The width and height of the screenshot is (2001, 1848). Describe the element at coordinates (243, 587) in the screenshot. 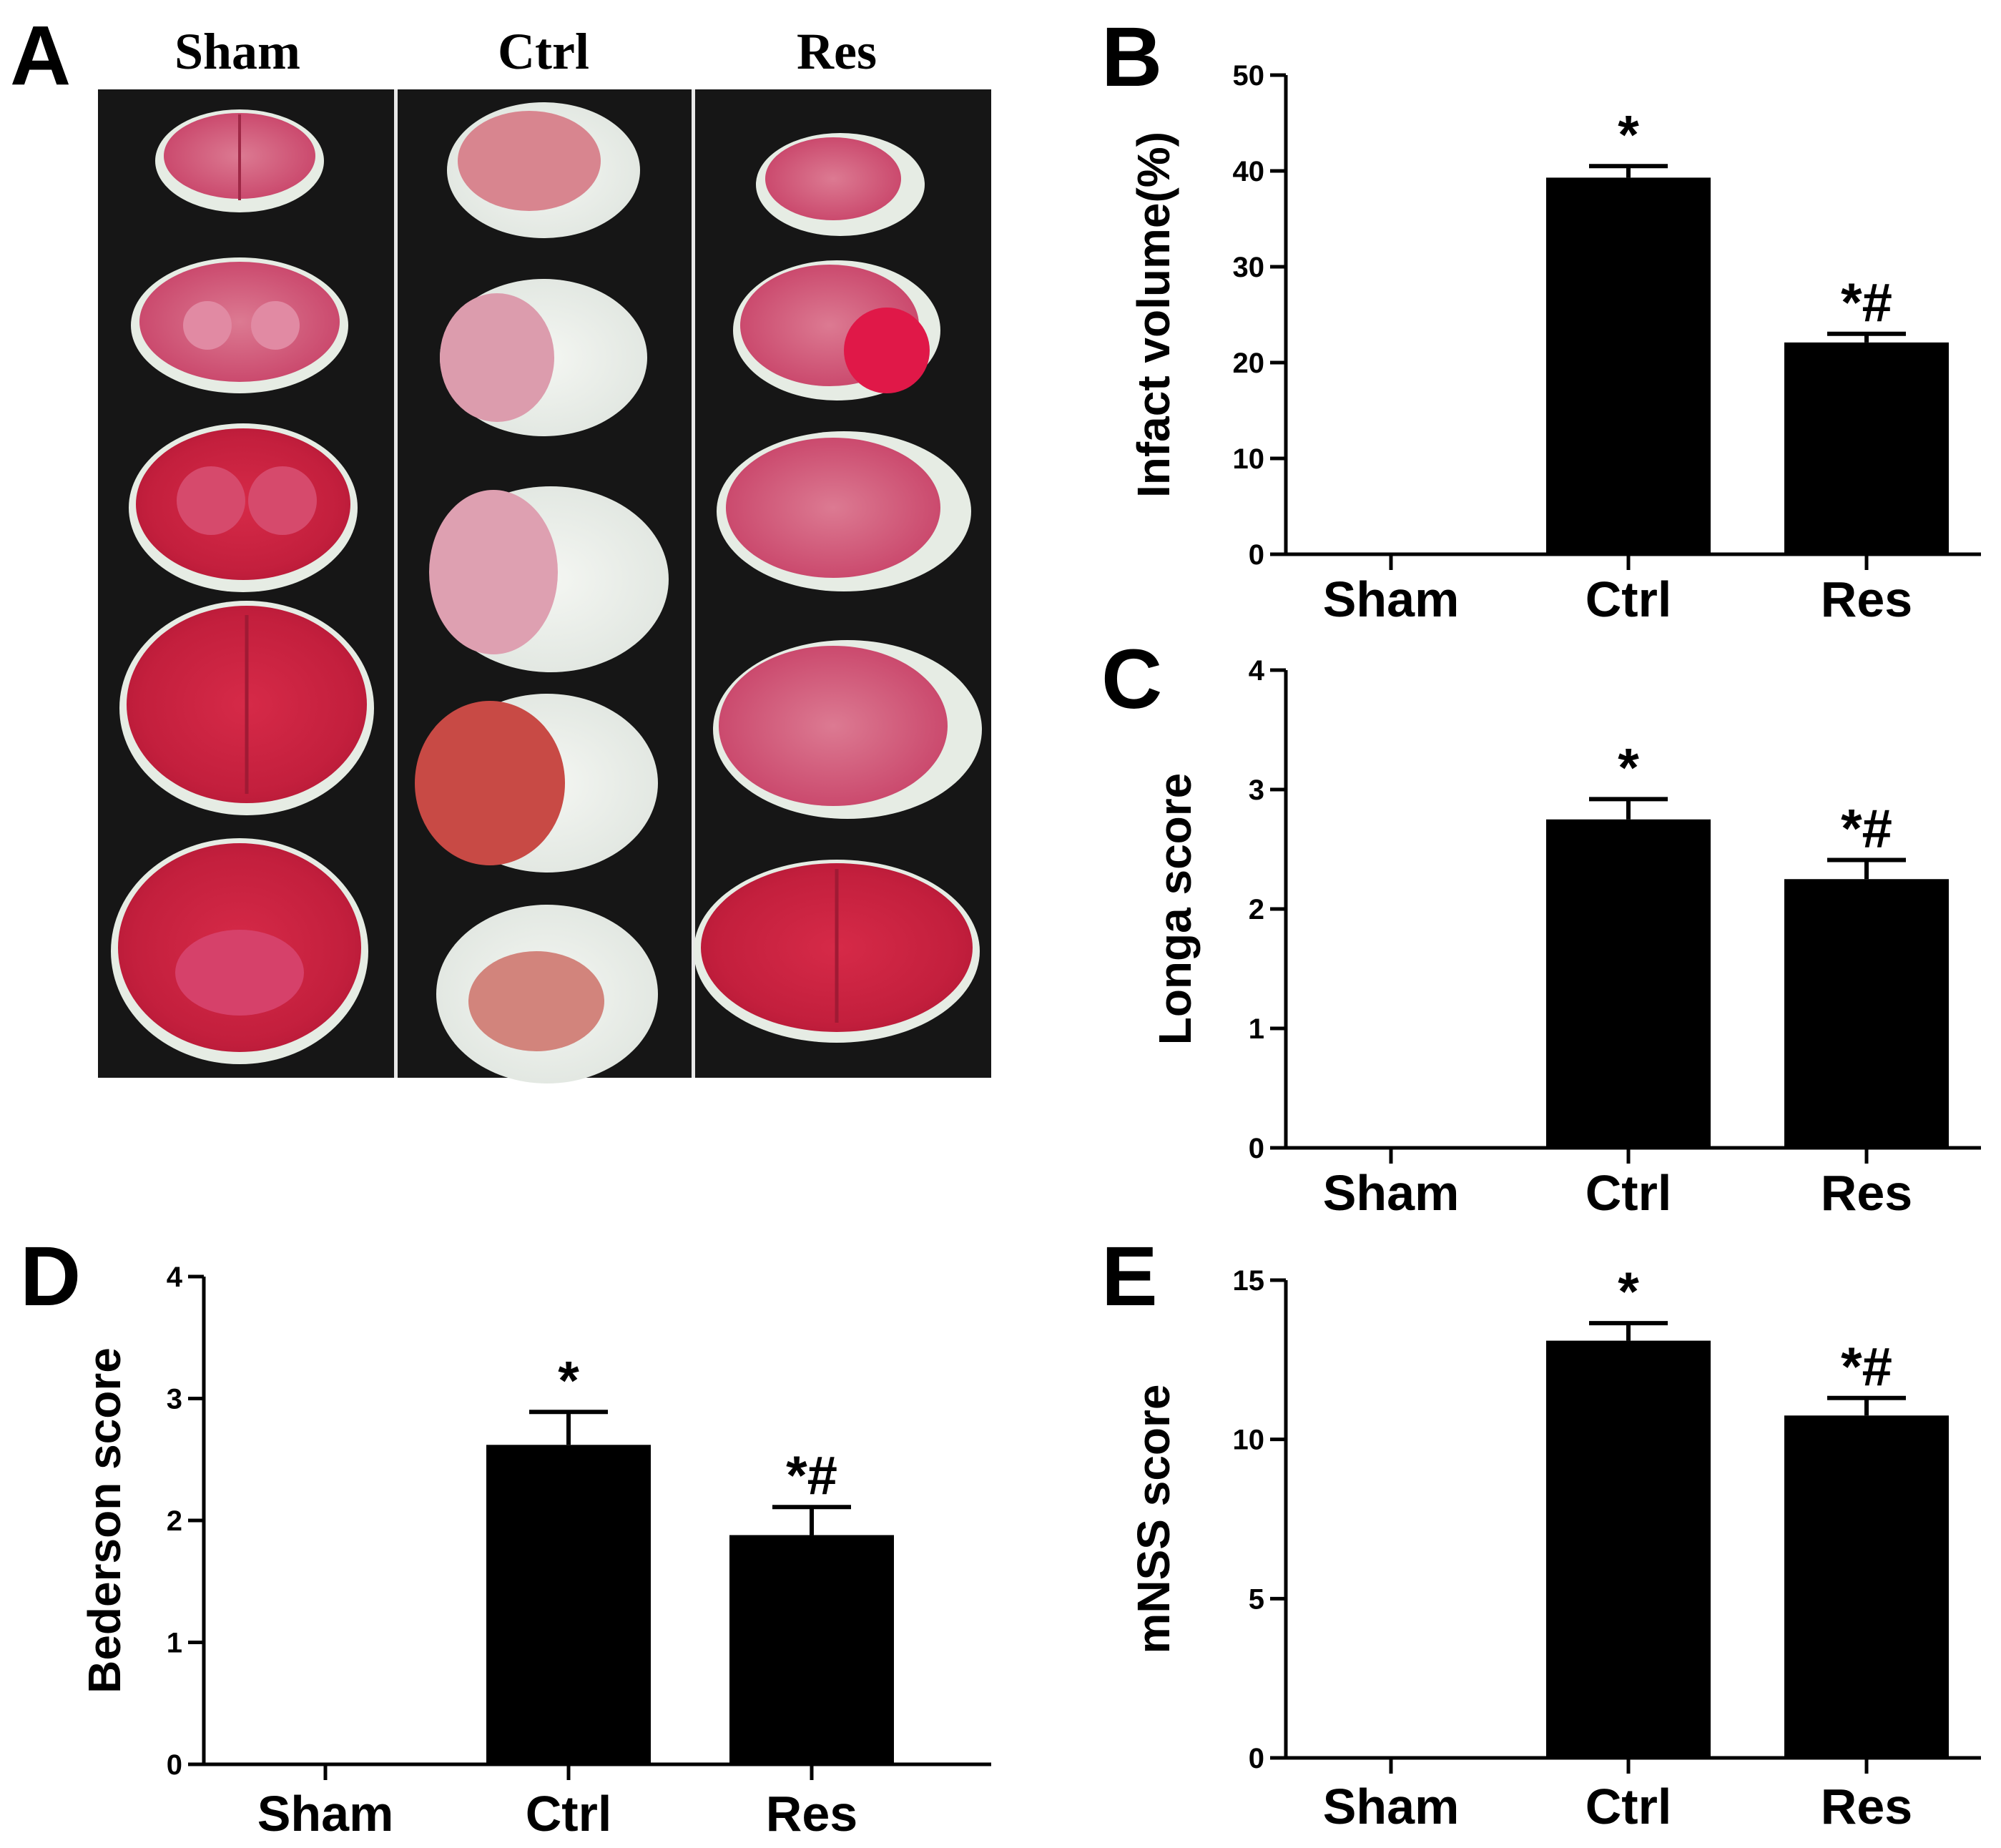

I see `sham-slices` at that location.